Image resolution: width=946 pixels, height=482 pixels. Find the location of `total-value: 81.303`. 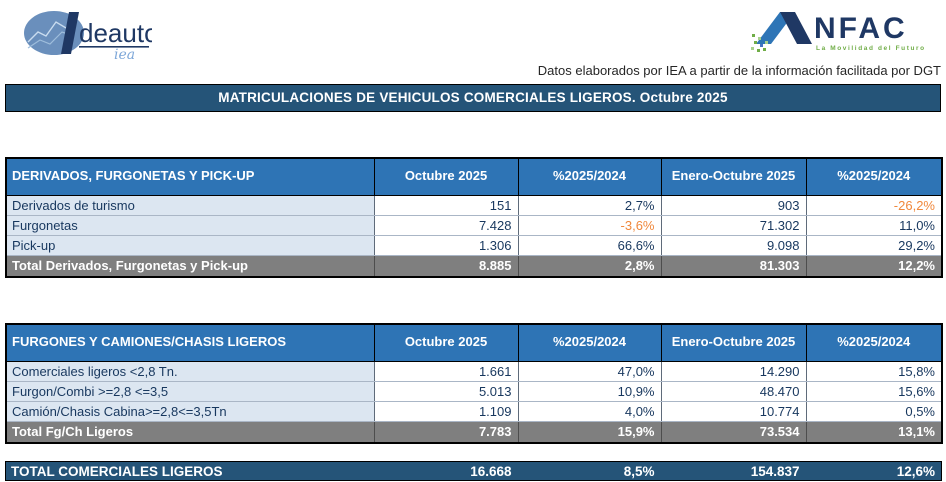

total-value: 81.303 is located at coordinates (734, 265).